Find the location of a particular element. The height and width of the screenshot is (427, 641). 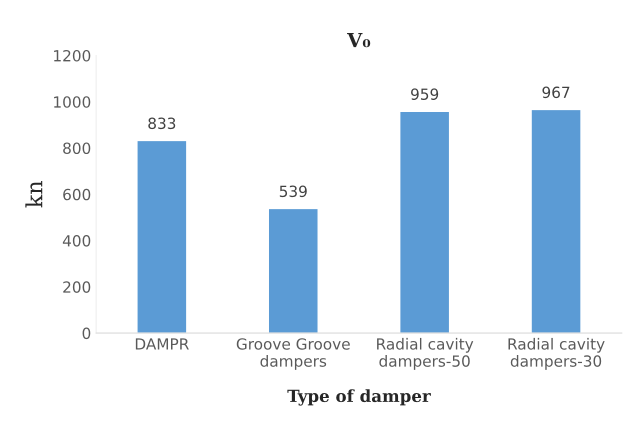

y-tick-label: 1000 is located at coordinates (72, 102).